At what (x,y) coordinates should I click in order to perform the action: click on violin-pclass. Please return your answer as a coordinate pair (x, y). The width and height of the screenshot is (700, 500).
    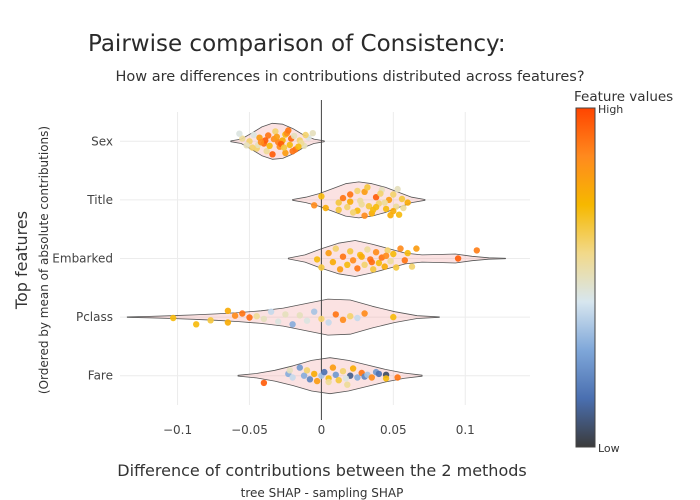
    Looking at the image, I should click on (283, 317).